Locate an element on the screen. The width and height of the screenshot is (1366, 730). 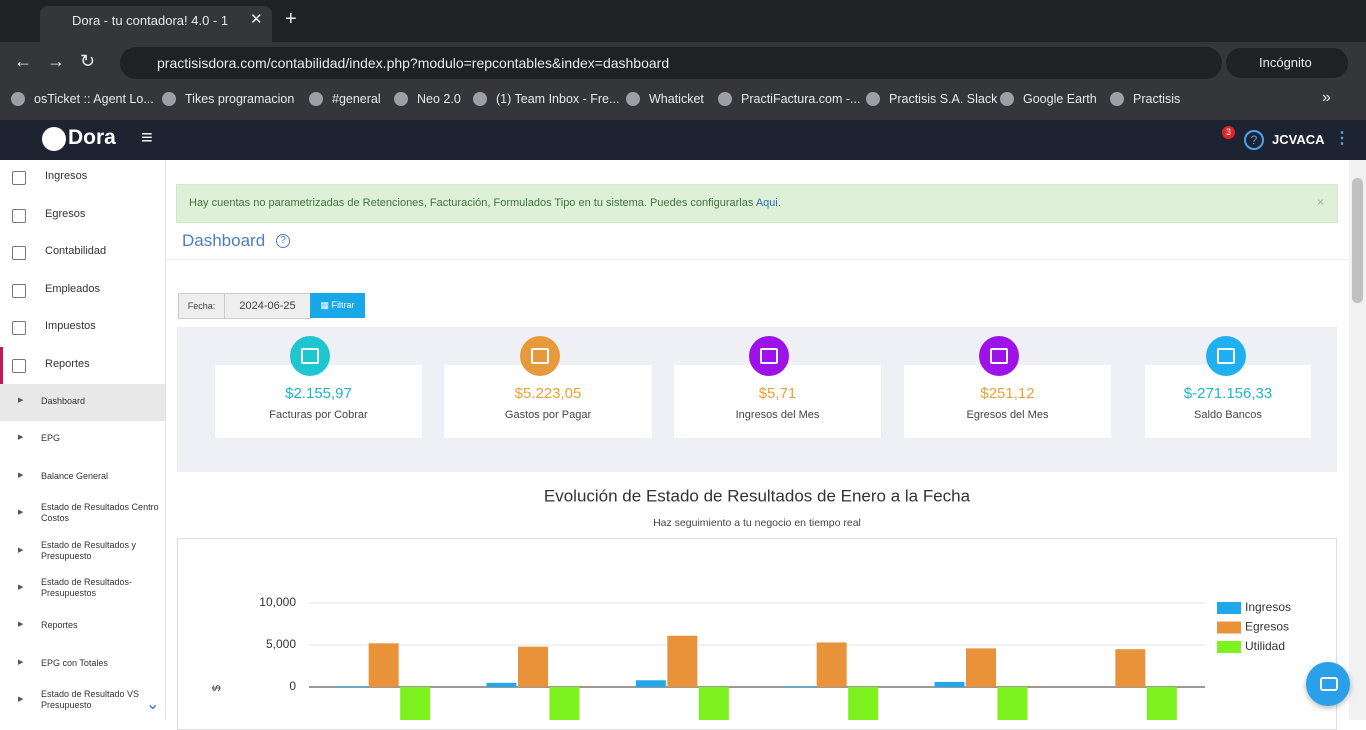
active-item-bg is located at coordinates (82, 402).